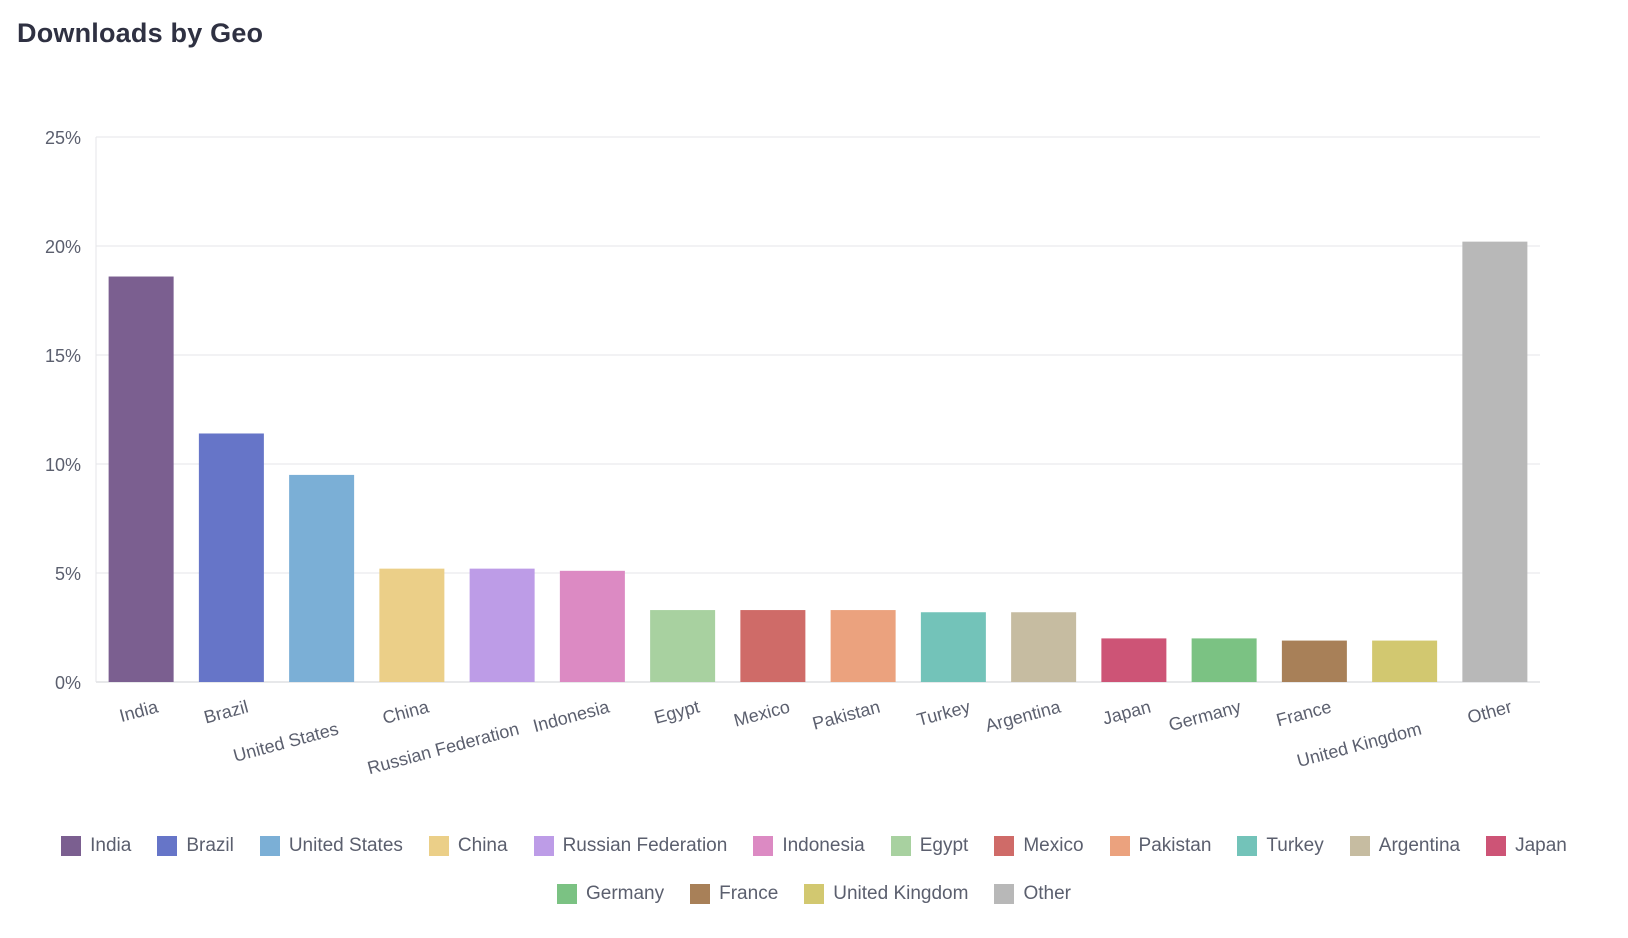 The width and height of the screenshot is (1628, 938). Describe the element at coordinates (1419, 845) in the screenshot. I see `legend-label: Argentina` at that location.